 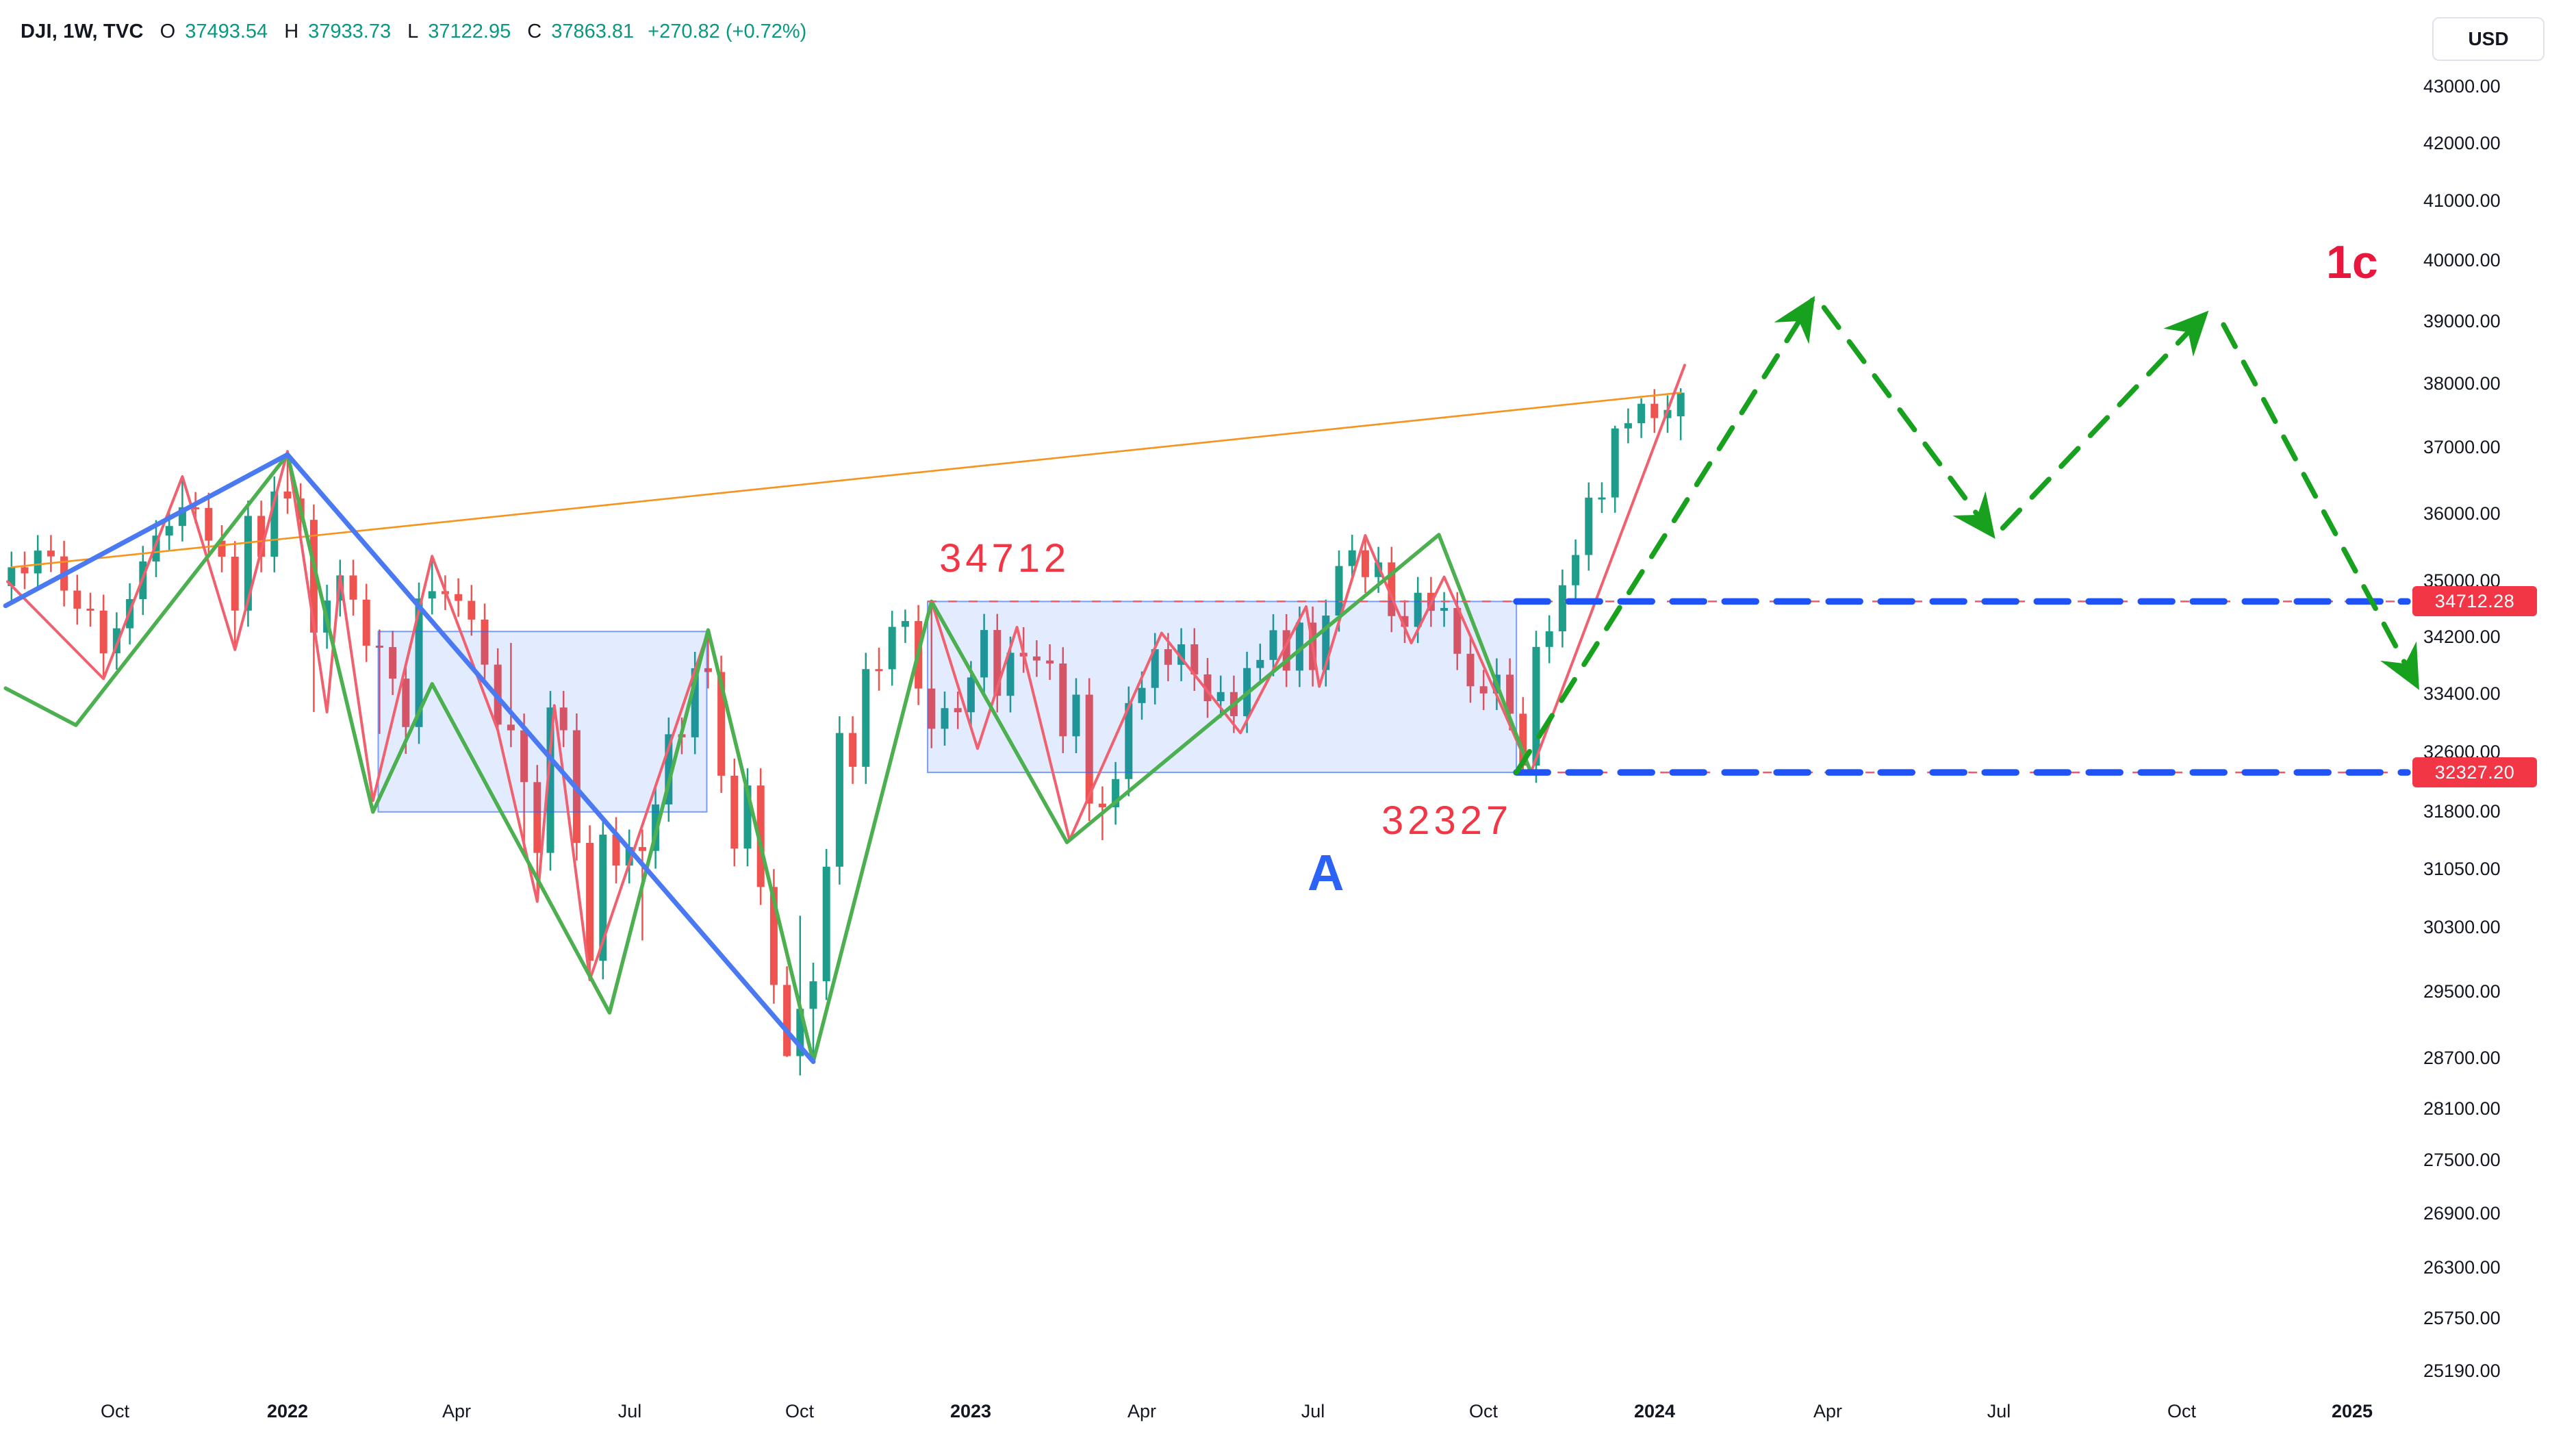 I want to click on y-tick-label: 31800.00, so click(x=2462, y=811).